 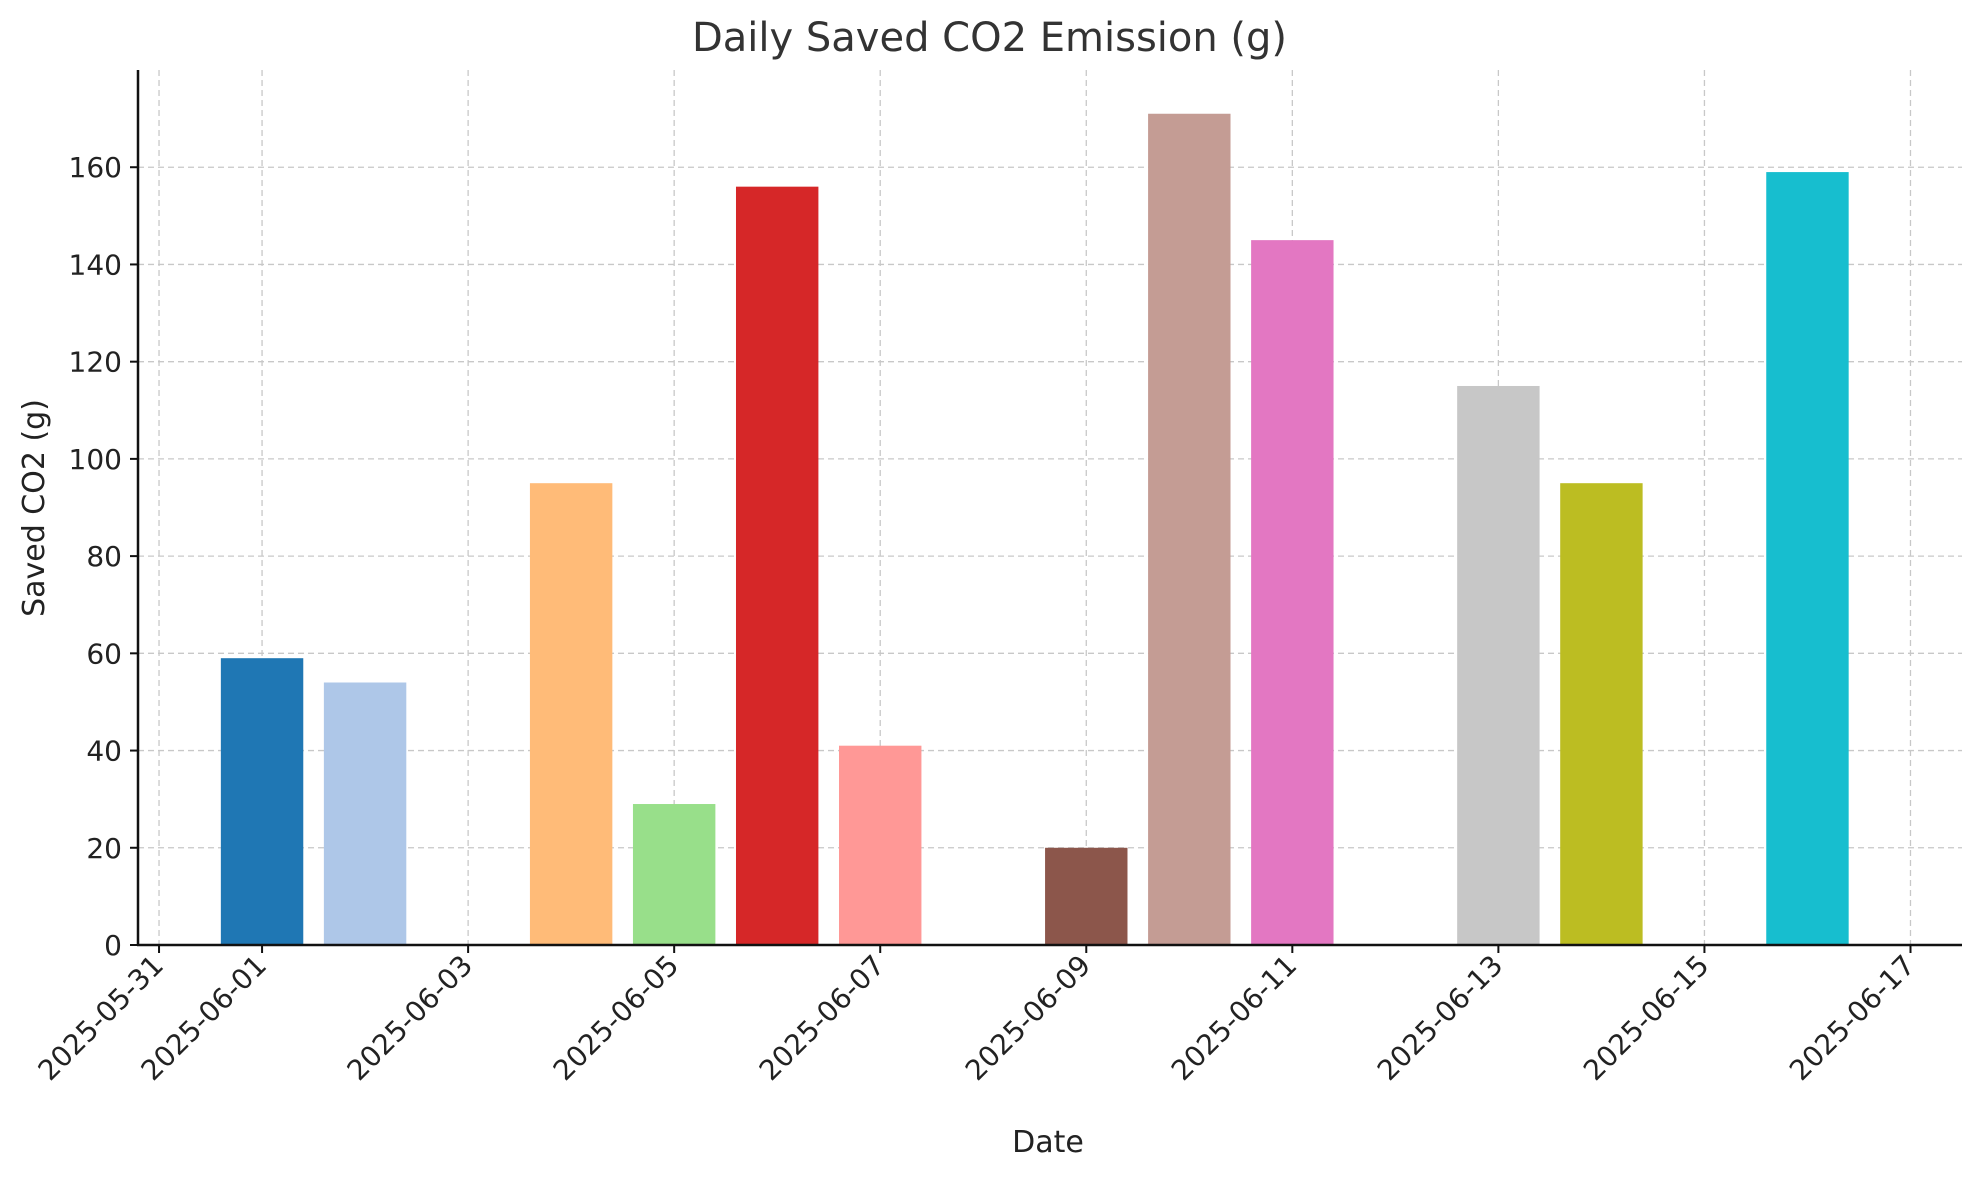 What do you see at coordinates (95, 459) in the screenshot?
I see `y-tick-label: 100` at bounding box center [95, 459].